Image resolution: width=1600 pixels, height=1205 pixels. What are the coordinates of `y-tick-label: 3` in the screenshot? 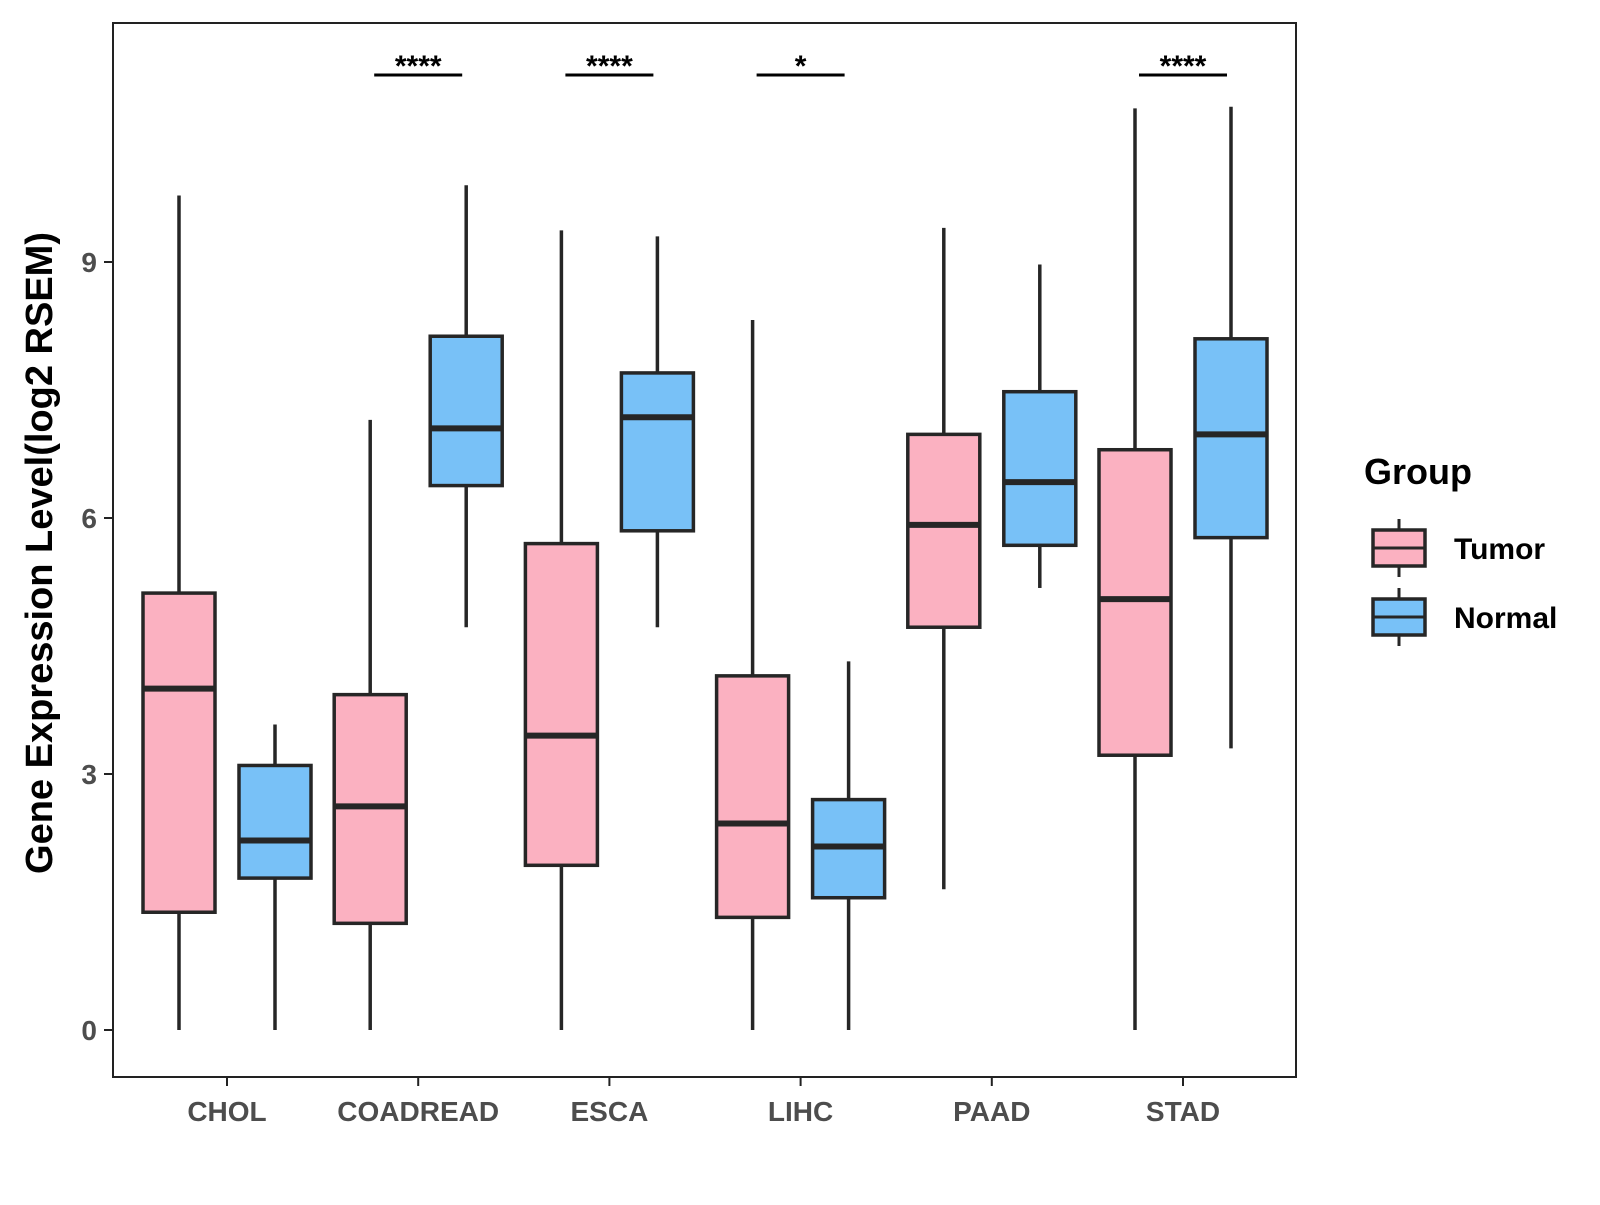 It's located at (89, 774).